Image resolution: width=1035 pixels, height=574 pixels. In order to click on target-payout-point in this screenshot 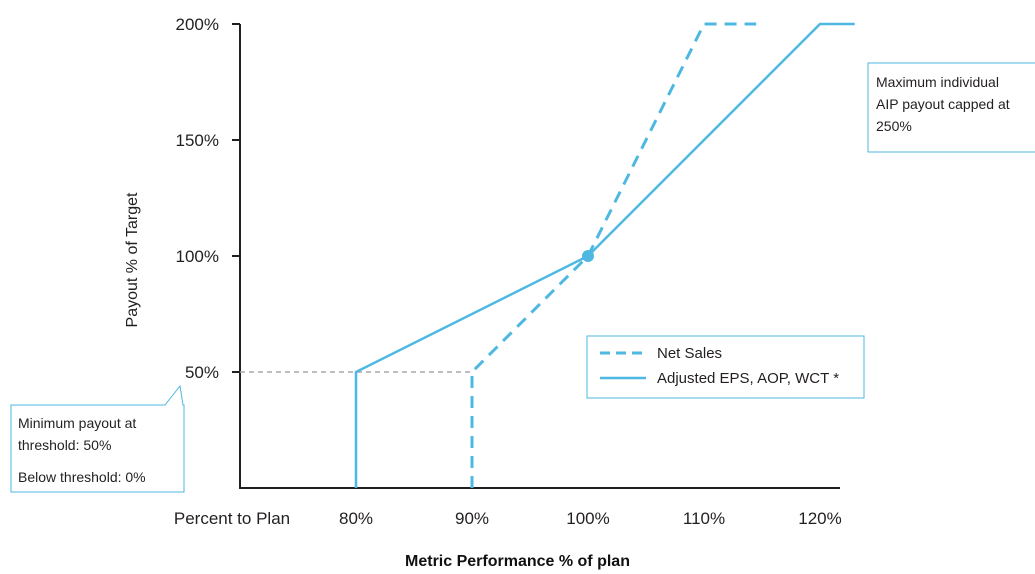, I will do `click(588, 256)`.